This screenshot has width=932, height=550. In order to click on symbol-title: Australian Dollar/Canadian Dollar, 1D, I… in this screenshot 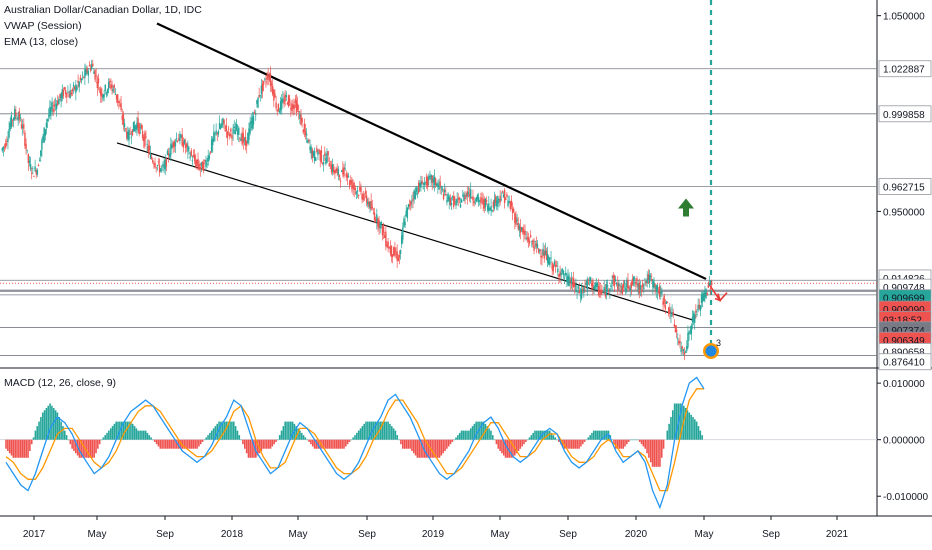, I will do `click(103, 10)`.